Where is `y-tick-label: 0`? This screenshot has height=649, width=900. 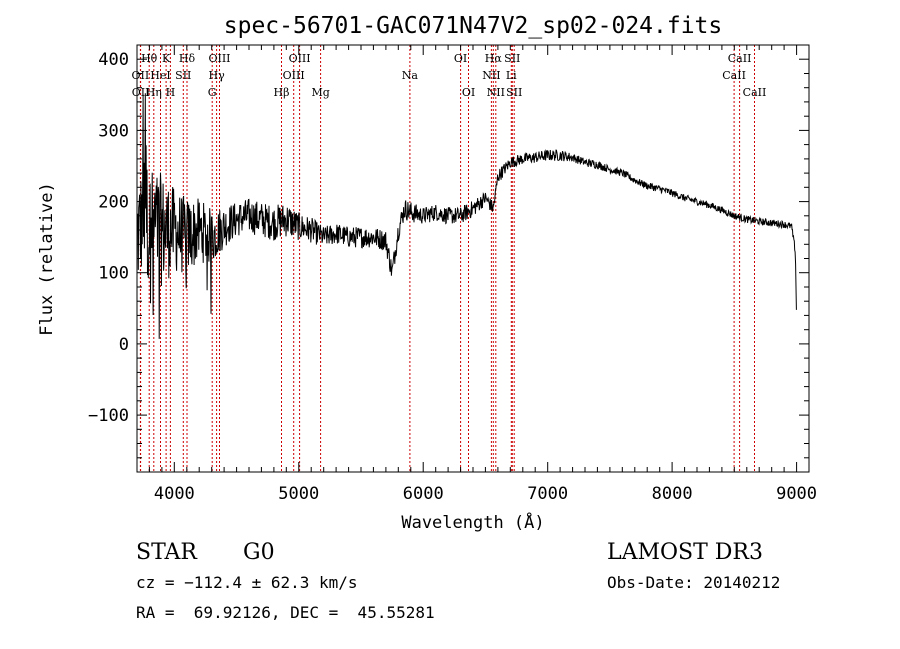 y-tick-label: 0 is located at coordinates (124, 345).